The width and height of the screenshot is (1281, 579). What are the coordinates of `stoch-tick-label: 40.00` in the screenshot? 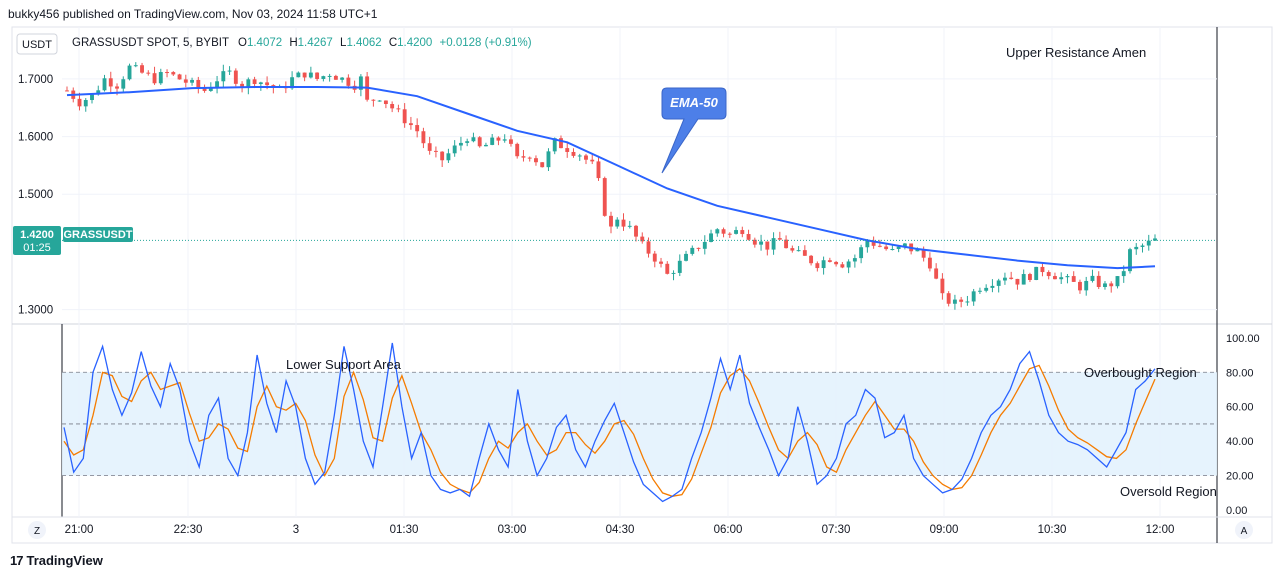 It's located at (1240, 442).